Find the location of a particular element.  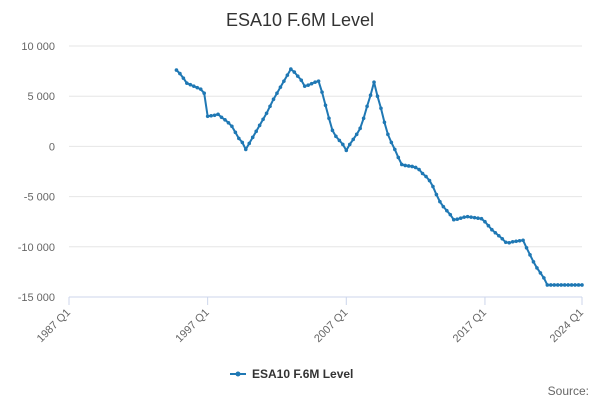

x-tick-label: 1997 Q1 is located at coordinates (192, 326).